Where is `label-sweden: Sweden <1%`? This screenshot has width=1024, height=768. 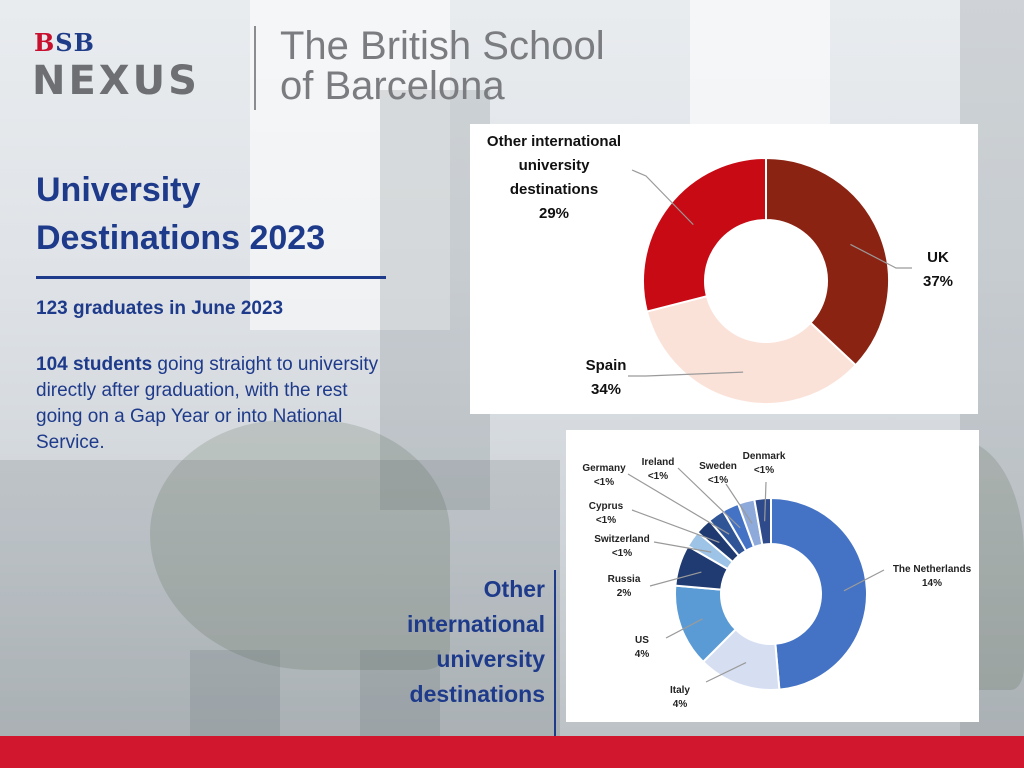
label-sweden: Sweden <1% is located at coordinates (718, 473).